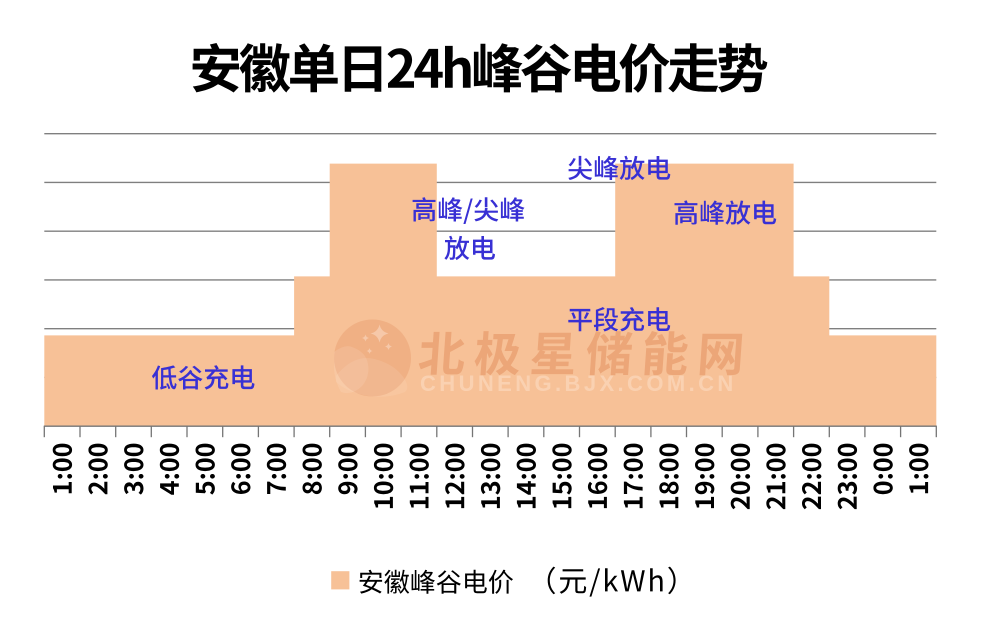 The image size is (985, 619). What do you see at coordinates (578, 383) in the screenshot?
I see `svg-text: CHUNENG.BJX.COM.CN` at bounding box center [578, 383].